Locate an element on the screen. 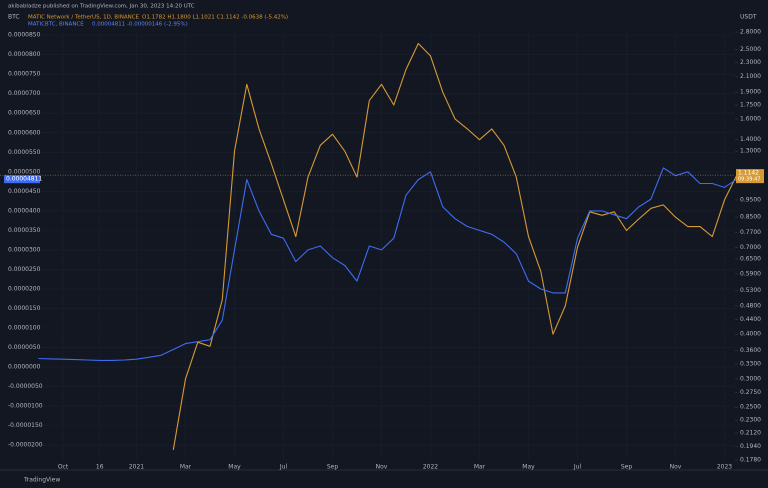 This screenshot has height=488, width=768. y-tick-label: 0.0000650 is located at coordinates (24, 113).